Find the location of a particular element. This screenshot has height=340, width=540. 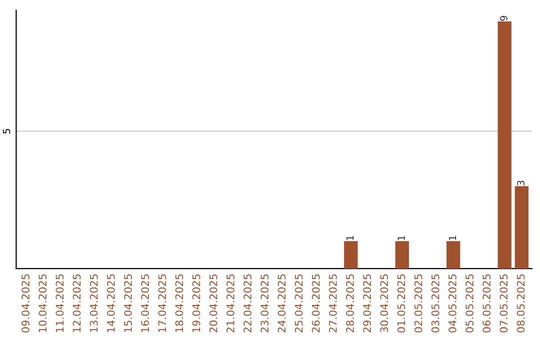

x-tick-label: 19.04.2025 is located at coordinates (196, 303).